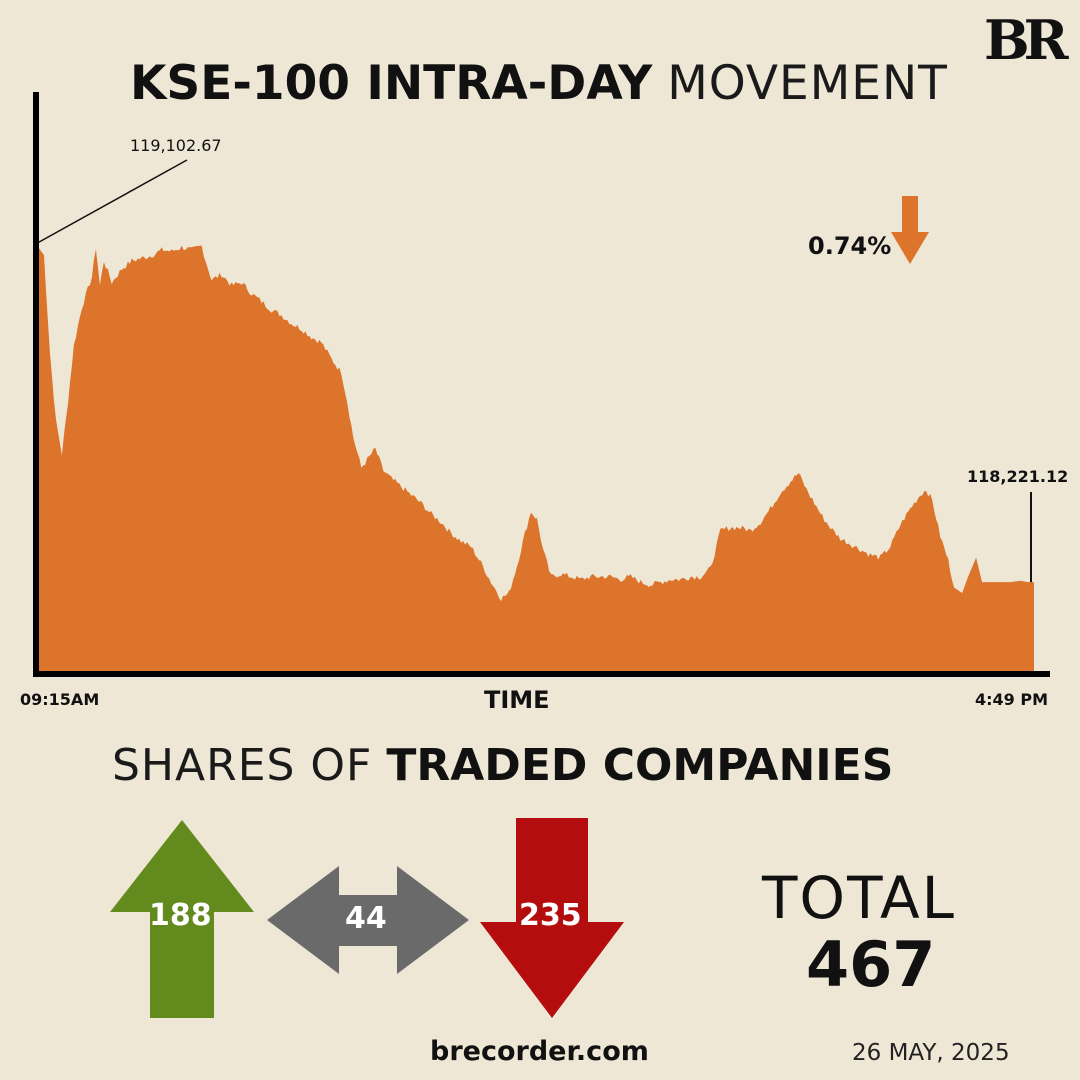 This screenshot has height=1080, width=1080. What do you see at coordinates (111, 202) in the screenshot?
I see `start-value-leader-line` at bounding box center [111, 202].